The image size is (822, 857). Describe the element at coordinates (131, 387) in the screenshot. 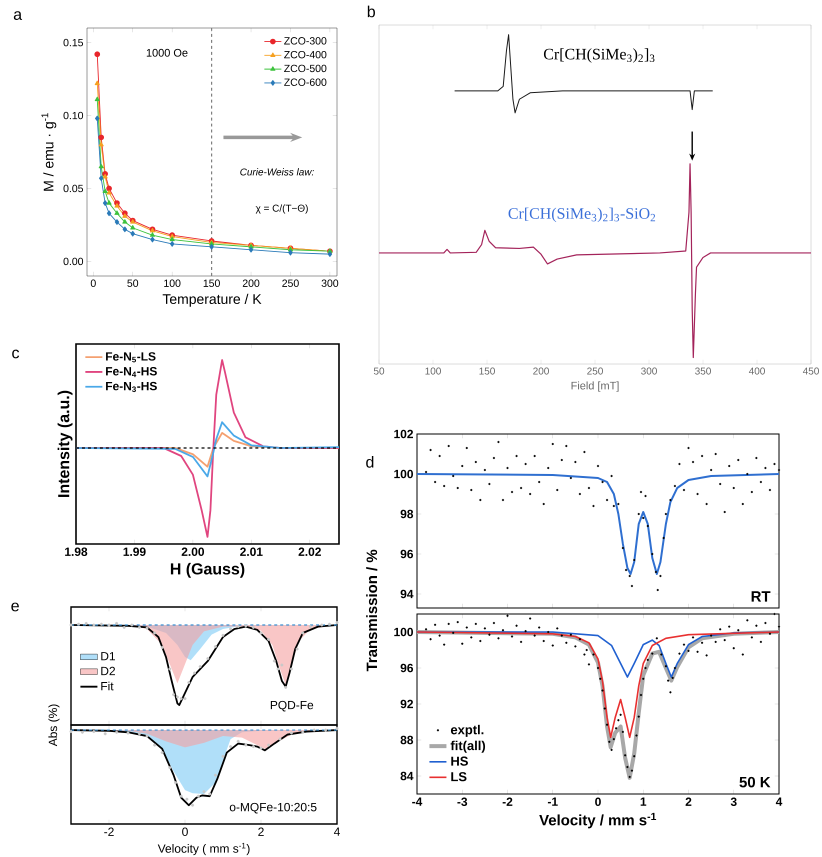

I see `legend-label: Fe-N$_{3}$-HS` at that location.